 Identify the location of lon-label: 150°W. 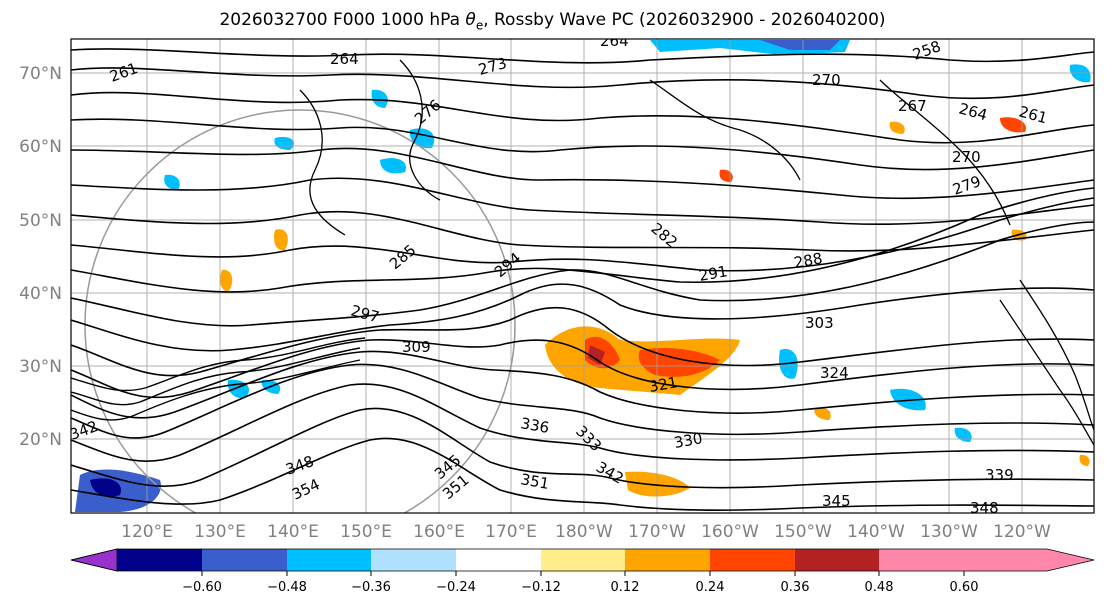
(803, 532).